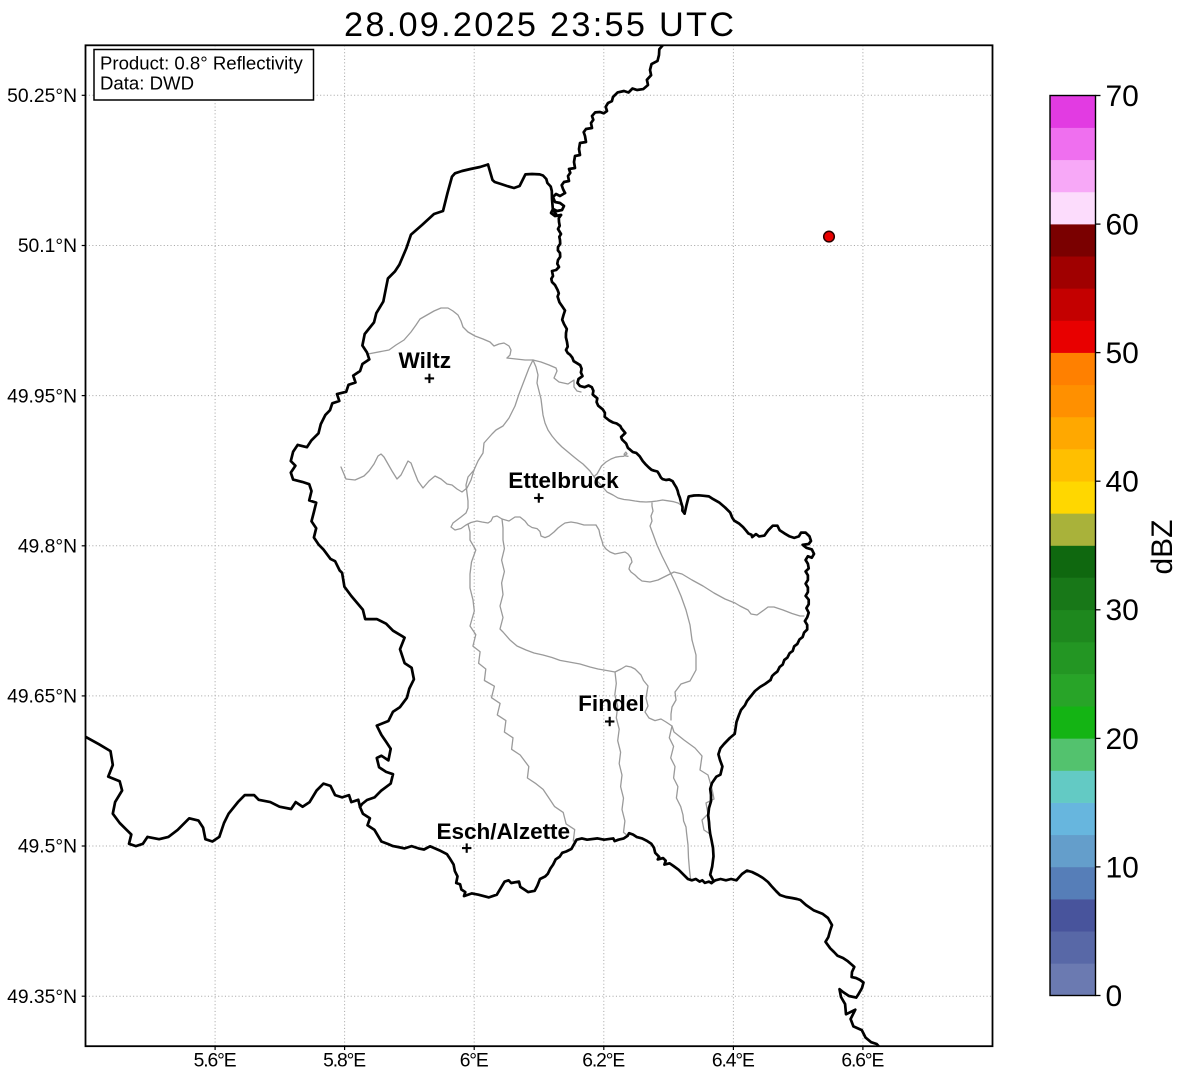 Image resolution: width=1184 pixels, height=1081 pixels. I want to click on svg-text: 5.6°E, so click(215, 1060).